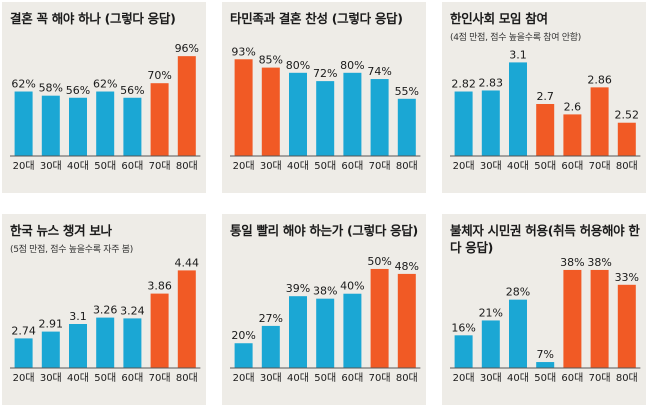  I want to click on value-label: 2.82, so click(463, 84).